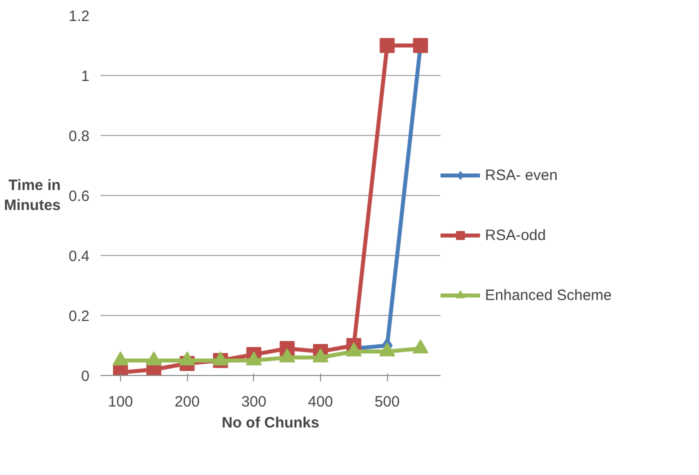  What do you see at coordinates (79, 16) in the screenshot?
I see `y-tick-label: 1.2` at bounding box center [79, 16].